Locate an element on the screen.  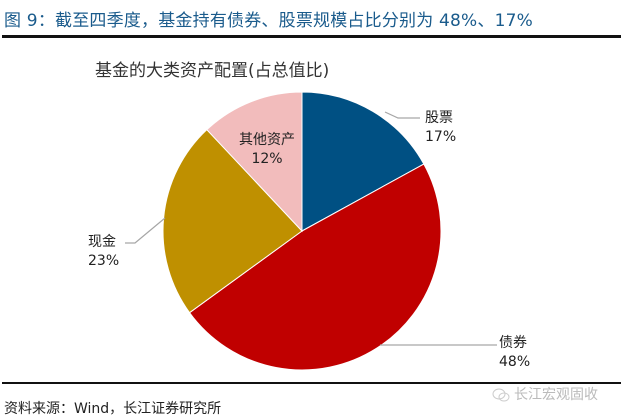
label-bonds: 债券 48% is located at coordinates (514, 353).